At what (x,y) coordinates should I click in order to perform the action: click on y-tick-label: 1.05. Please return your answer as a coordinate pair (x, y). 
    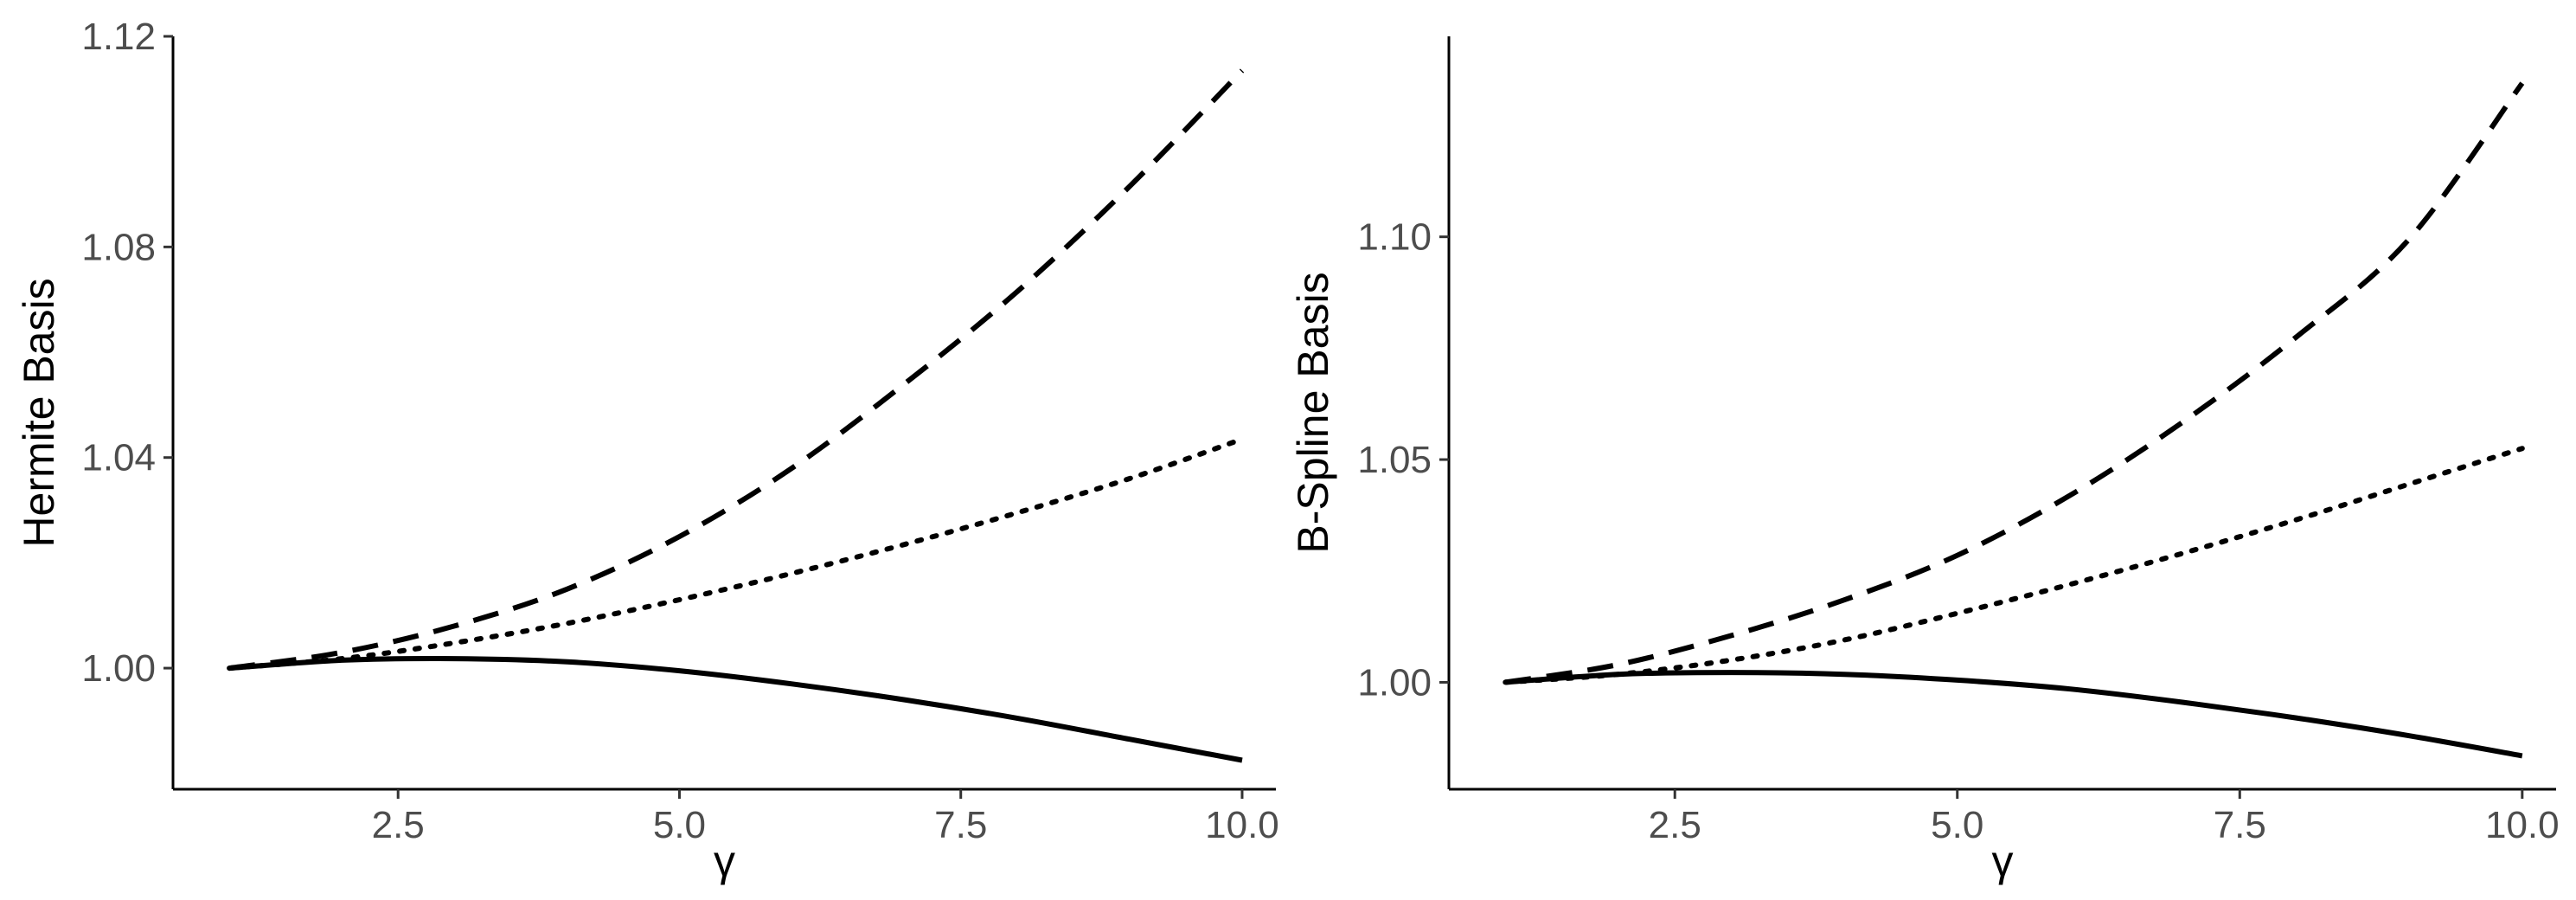
    Looking at the image, I should click on (1394, 460).